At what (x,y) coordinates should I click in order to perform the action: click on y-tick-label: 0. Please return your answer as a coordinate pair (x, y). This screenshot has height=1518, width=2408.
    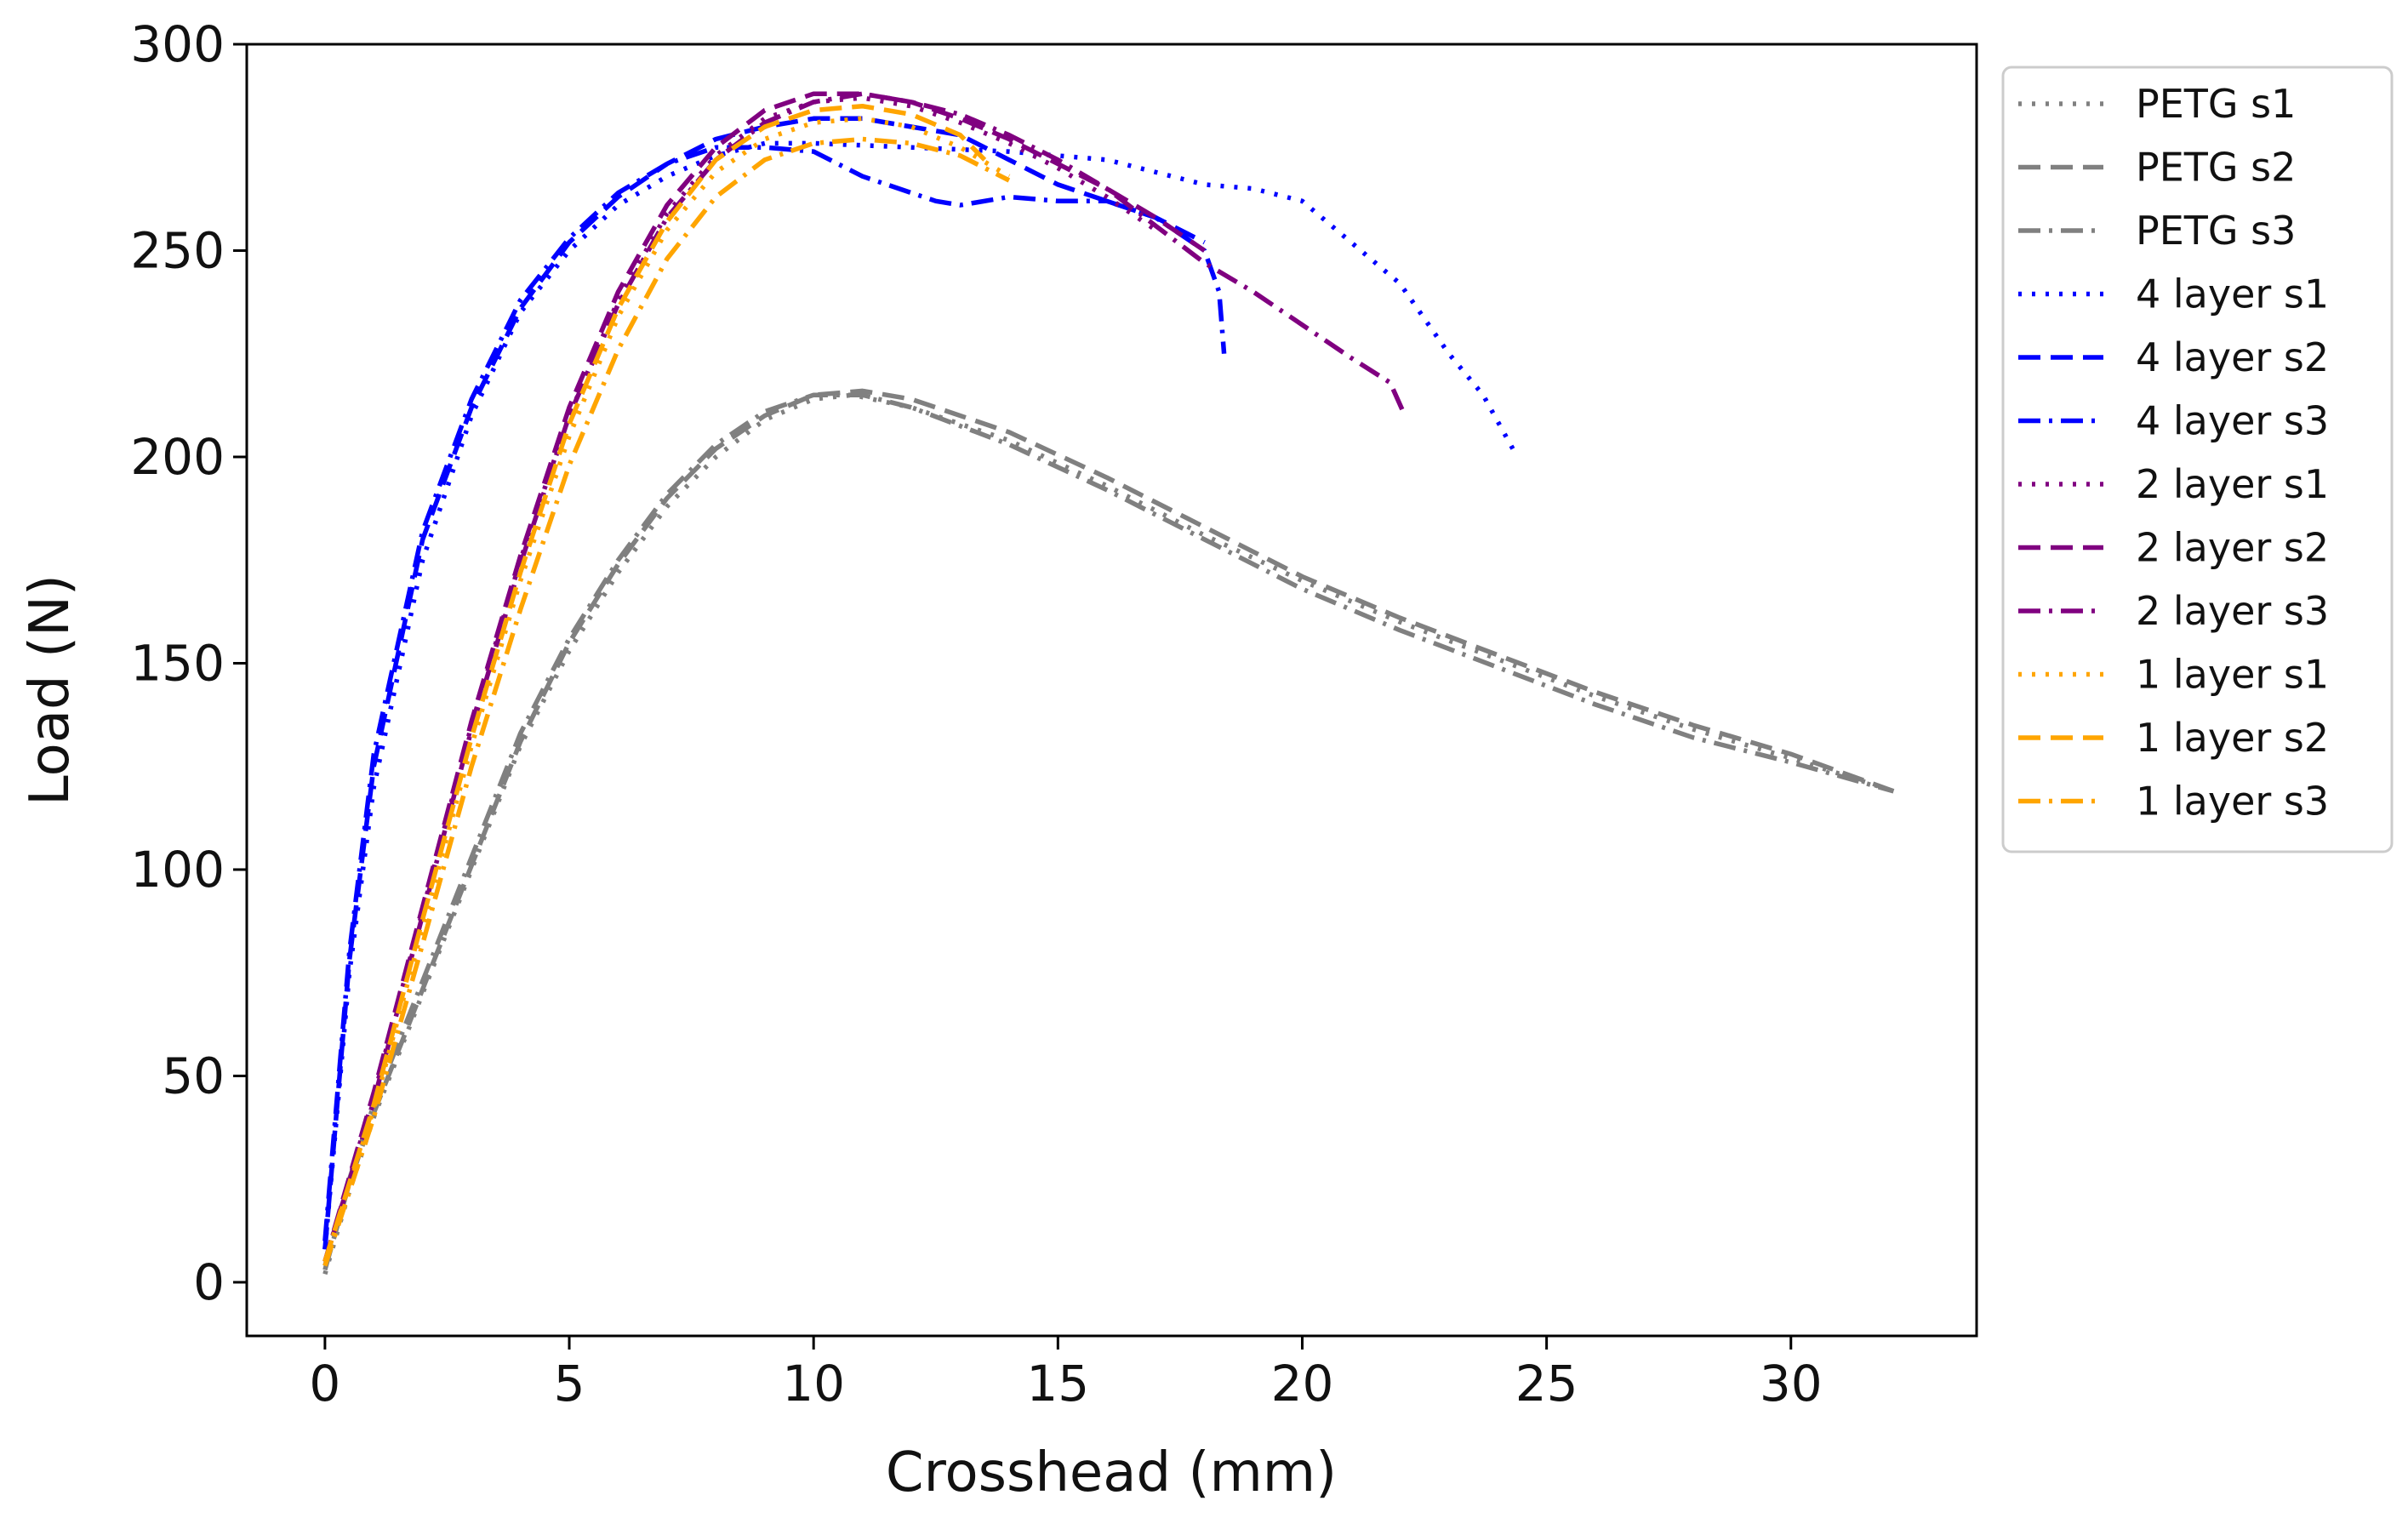
    Looking at the image, I should click on (209, 1282).